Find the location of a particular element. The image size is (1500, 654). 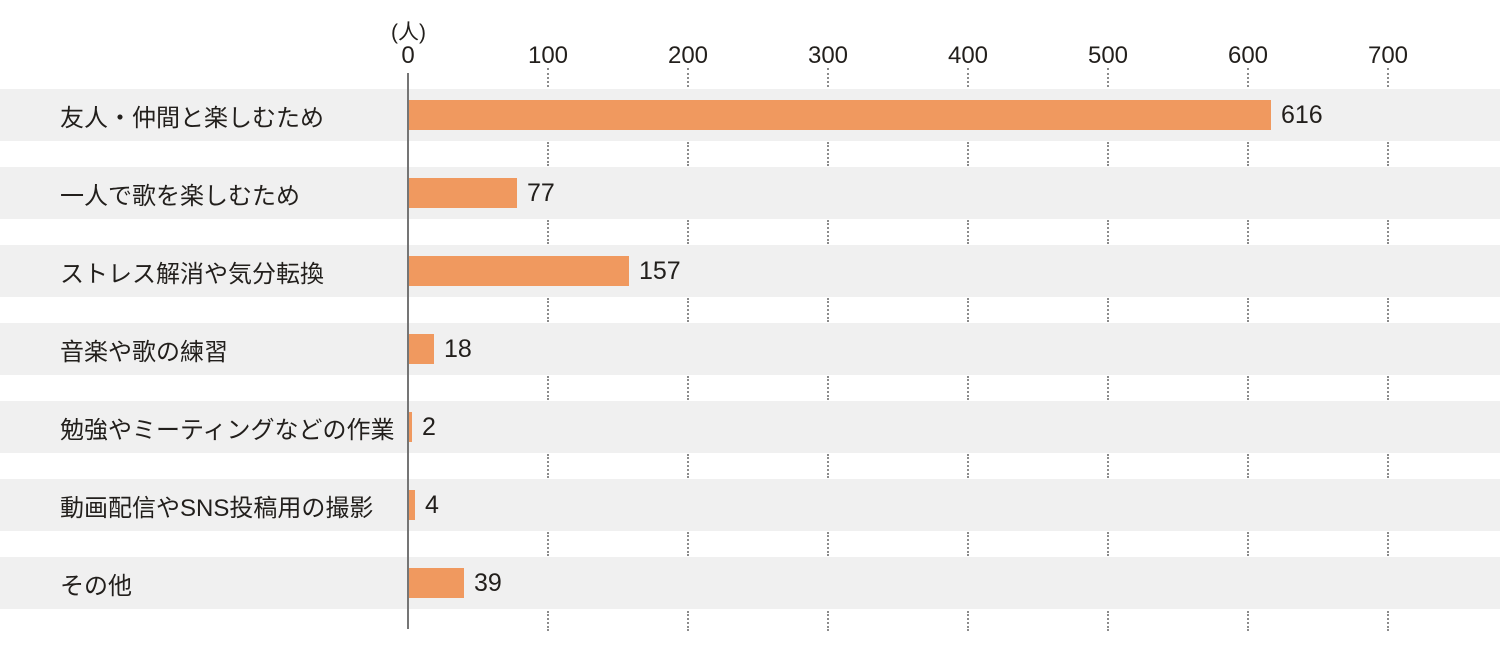

category-label: 友人・仲間と楽しむため is located at coordinates (192, 118).